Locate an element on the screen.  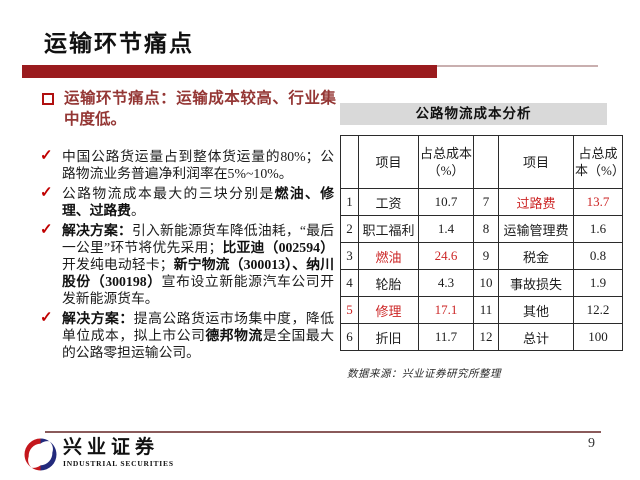
table-cell: 过路费 is located at coordinates (536, 202).